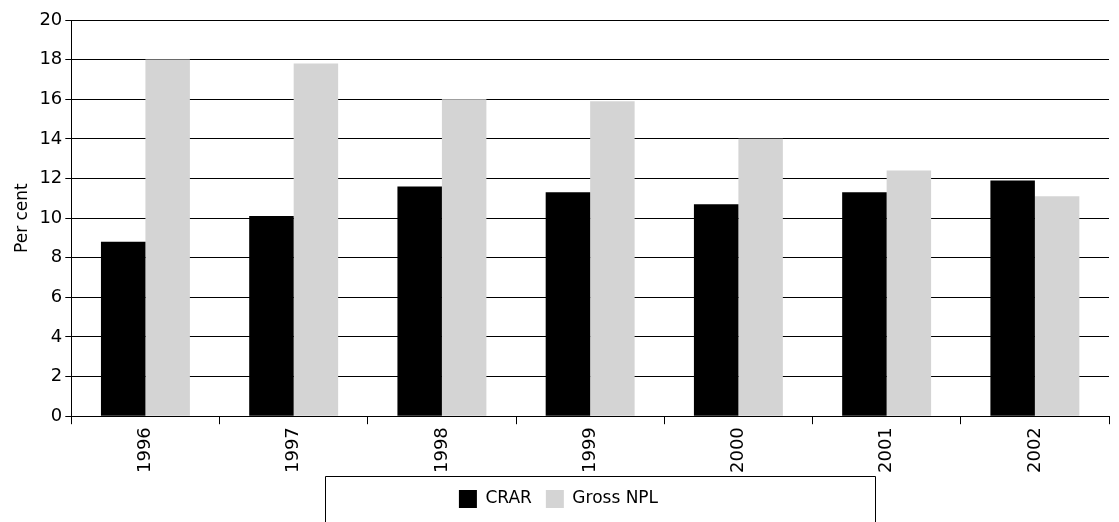 This screenshot has width=1119, height=522. Describe the element at coordinates (56, 335) in the screenshot. I see `y-tick-label: 4` at that location.